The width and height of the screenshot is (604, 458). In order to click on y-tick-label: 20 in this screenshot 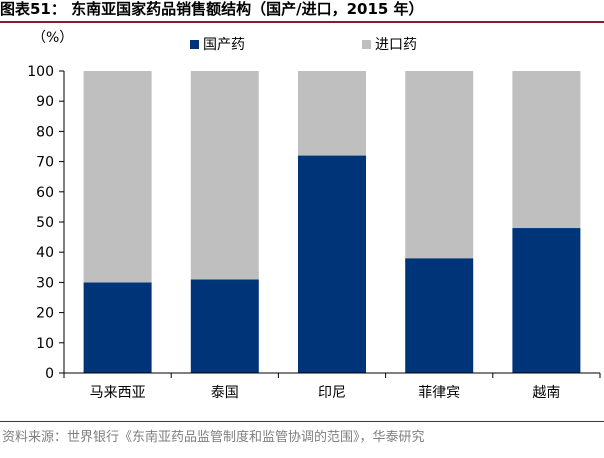, I will do `click(45, 314)`.